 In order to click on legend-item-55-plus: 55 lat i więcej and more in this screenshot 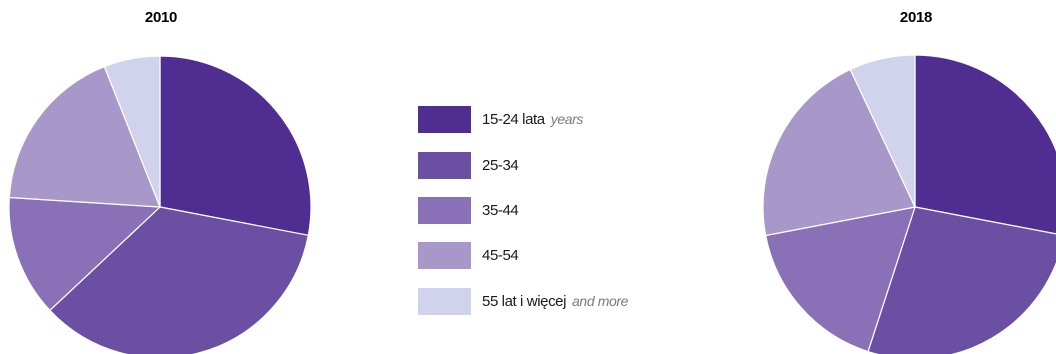, I will do `click(523, 301)`.